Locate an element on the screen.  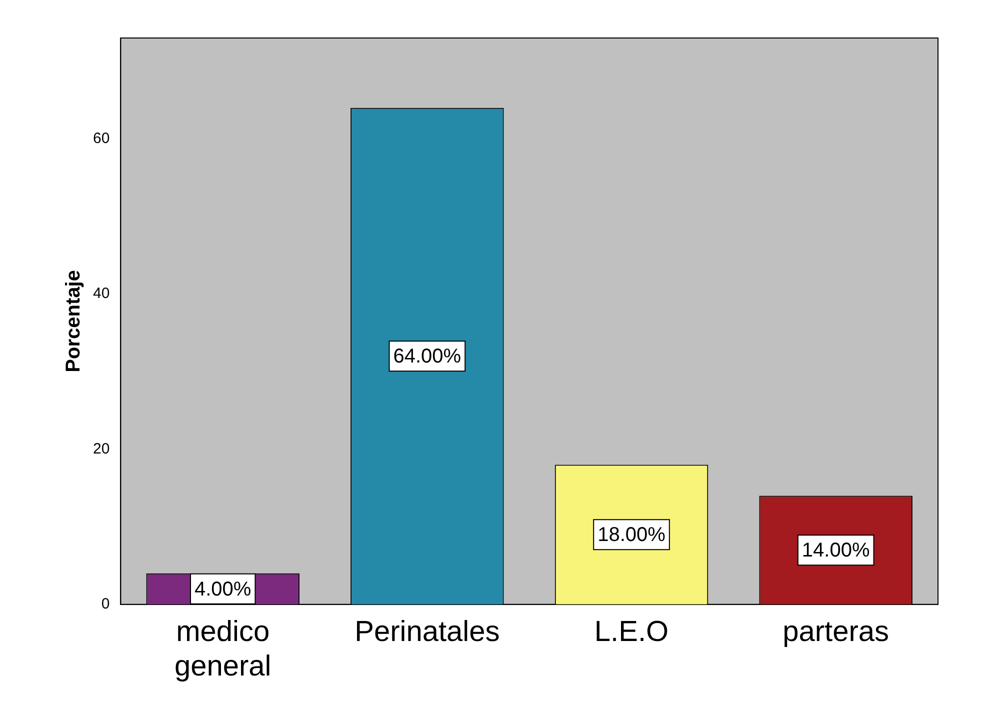
data-label: 4.00% is located at coordinates (223, 589).